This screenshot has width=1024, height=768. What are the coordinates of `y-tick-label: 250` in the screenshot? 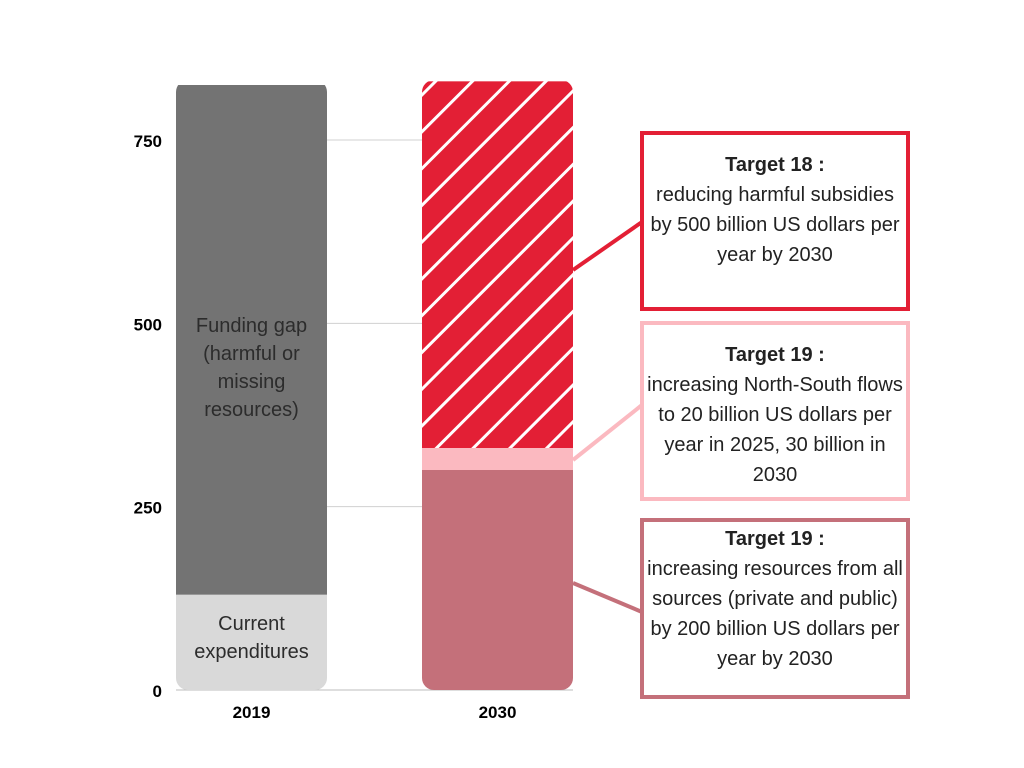 It's located at (148, 508).